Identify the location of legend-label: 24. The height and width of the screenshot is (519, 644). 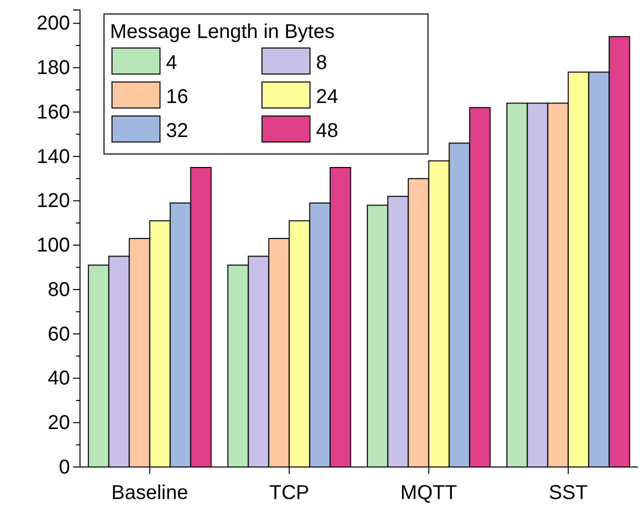
(327, 97).